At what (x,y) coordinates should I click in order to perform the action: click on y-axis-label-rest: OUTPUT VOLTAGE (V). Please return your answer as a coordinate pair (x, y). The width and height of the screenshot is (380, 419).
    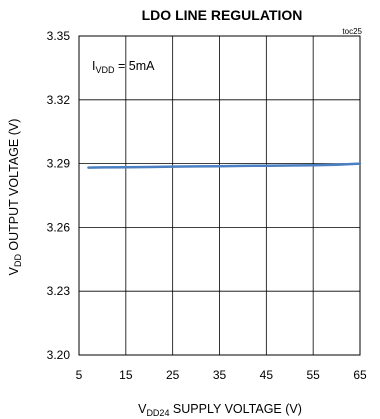
    Looking at the image, I should click on (14, 186).